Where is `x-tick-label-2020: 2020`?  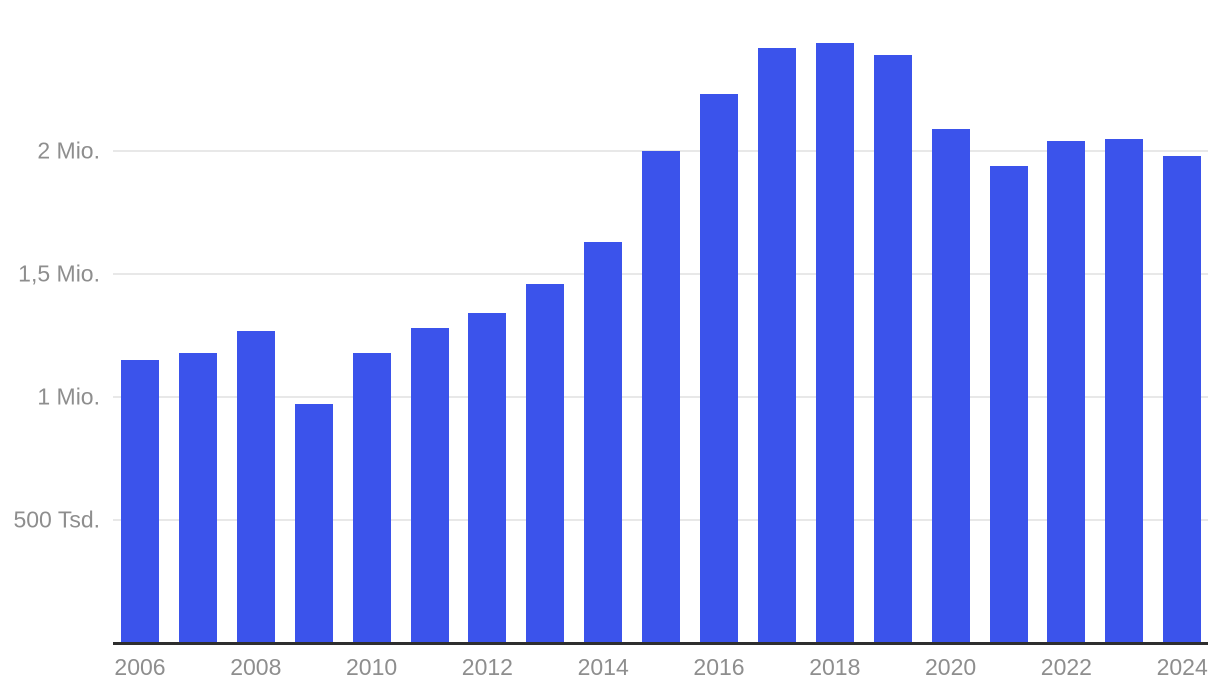 x-tick-label-2020: 2020 is located at coordinates (951, 667).